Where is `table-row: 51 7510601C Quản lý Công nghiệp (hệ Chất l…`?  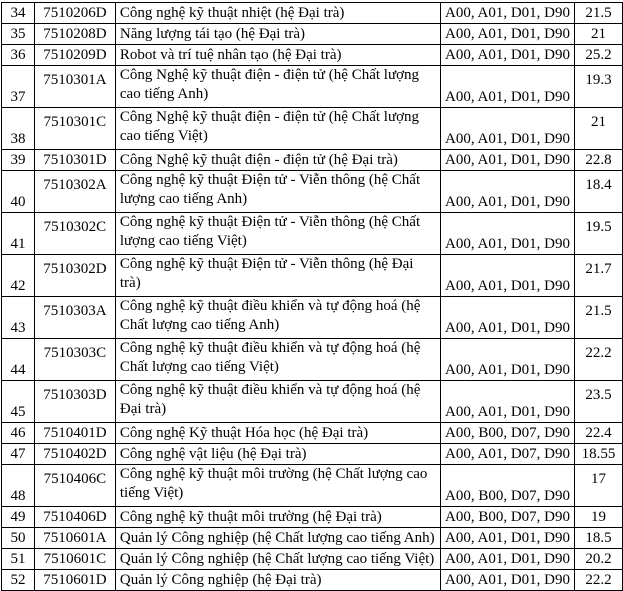 table-row: 51 7510601C Quản lý Công nghiệp (hệ Chất l… is located at coordinates (312, 559).